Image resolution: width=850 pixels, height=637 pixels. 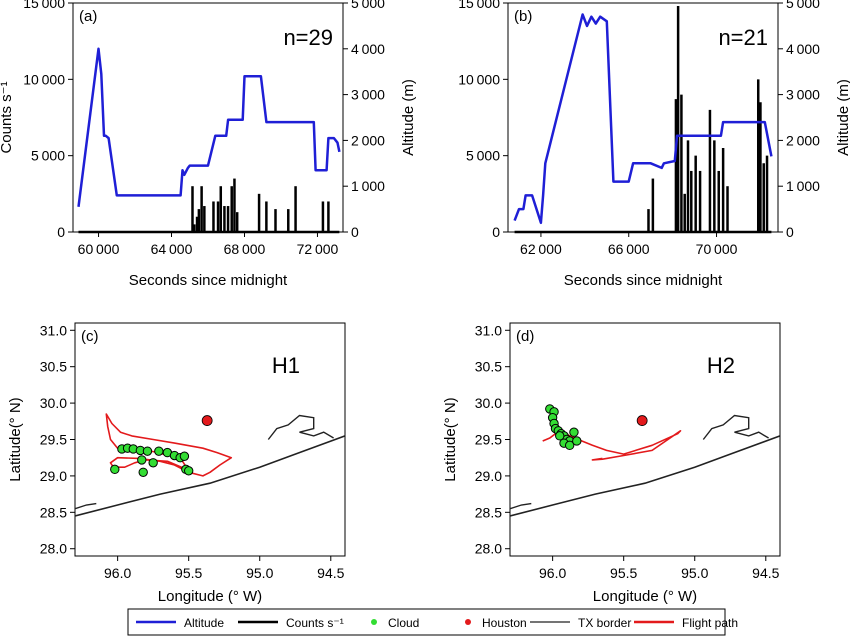 What do you see at coordinates (368, 95) in the screenshot?
I see `y2-tick-label: 3 000` at bounding box center [368, 95].